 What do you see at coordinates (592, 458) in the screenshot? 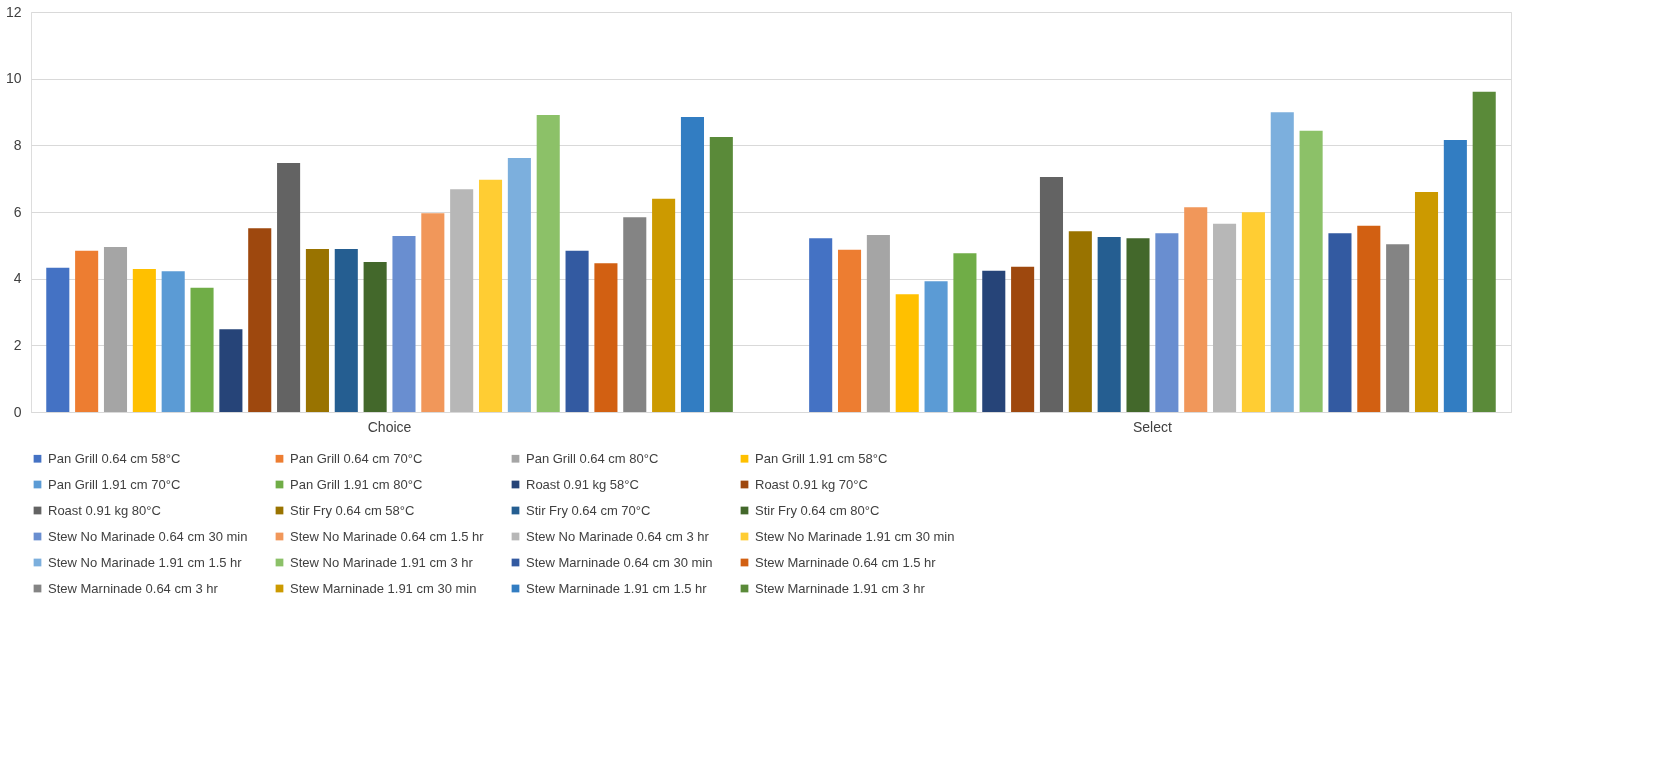
I see `legend-label: Pan Grill 0.64 cm 80°C` at bounding box center [592, 458].